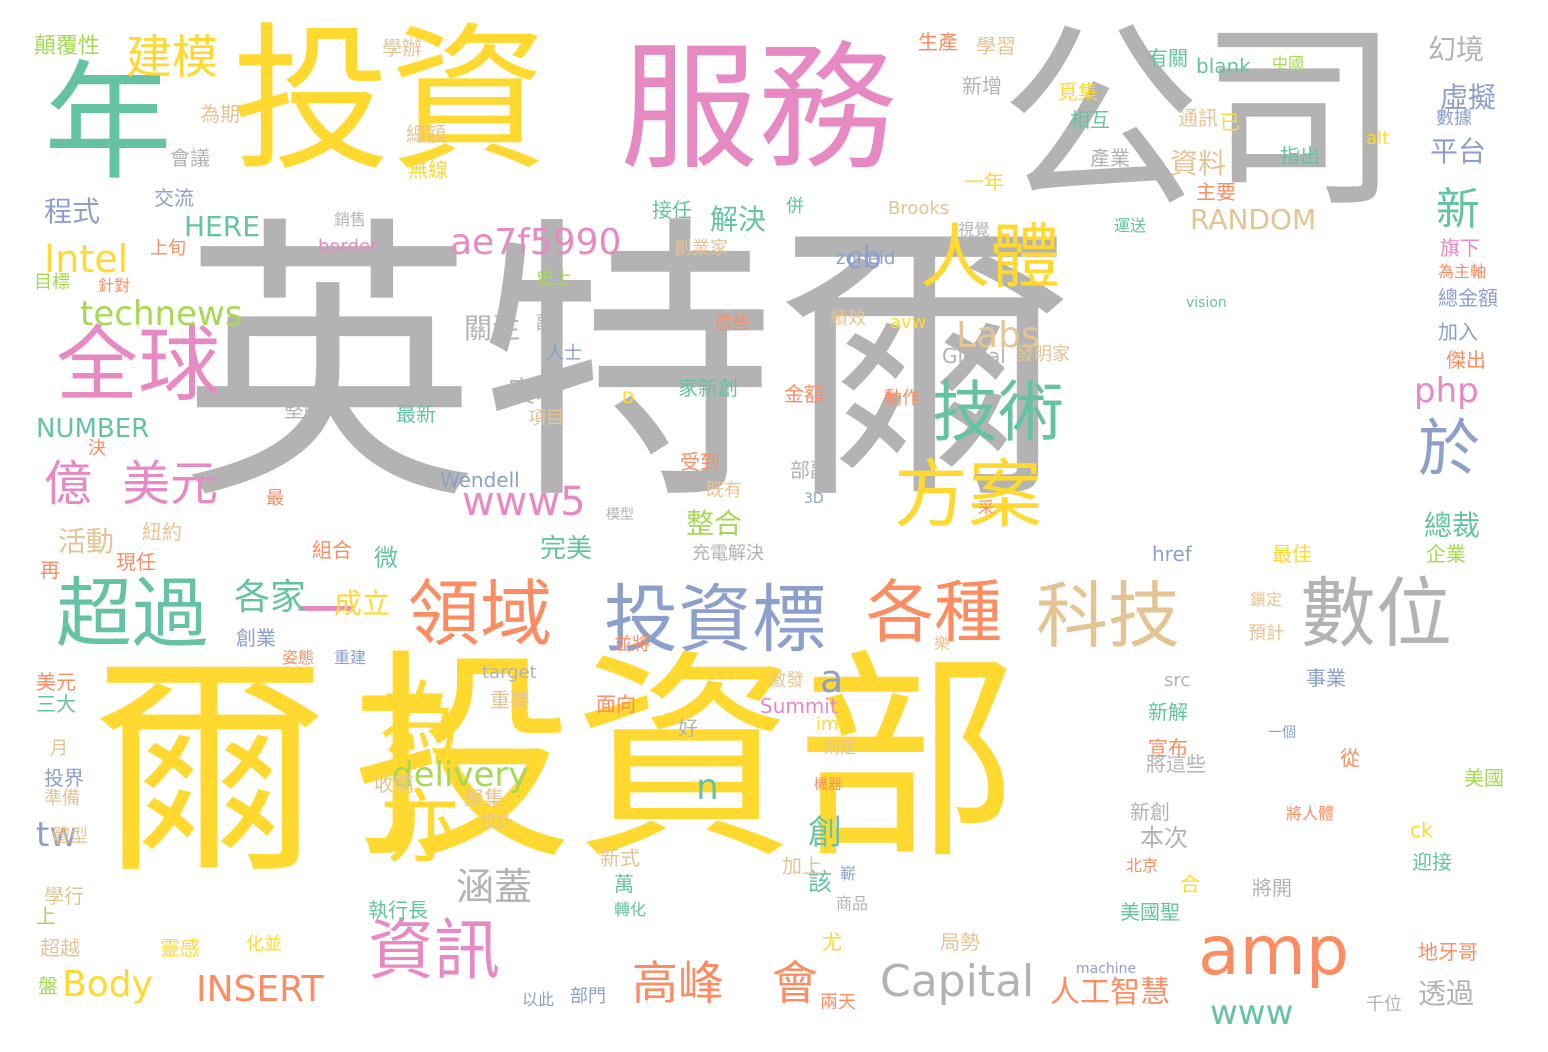 The image size is (1548, 1052). What do you see at coordinates (588, 996) in the screenshot?
I see `cloud-word: 部門` at bounding box center [588, 996].